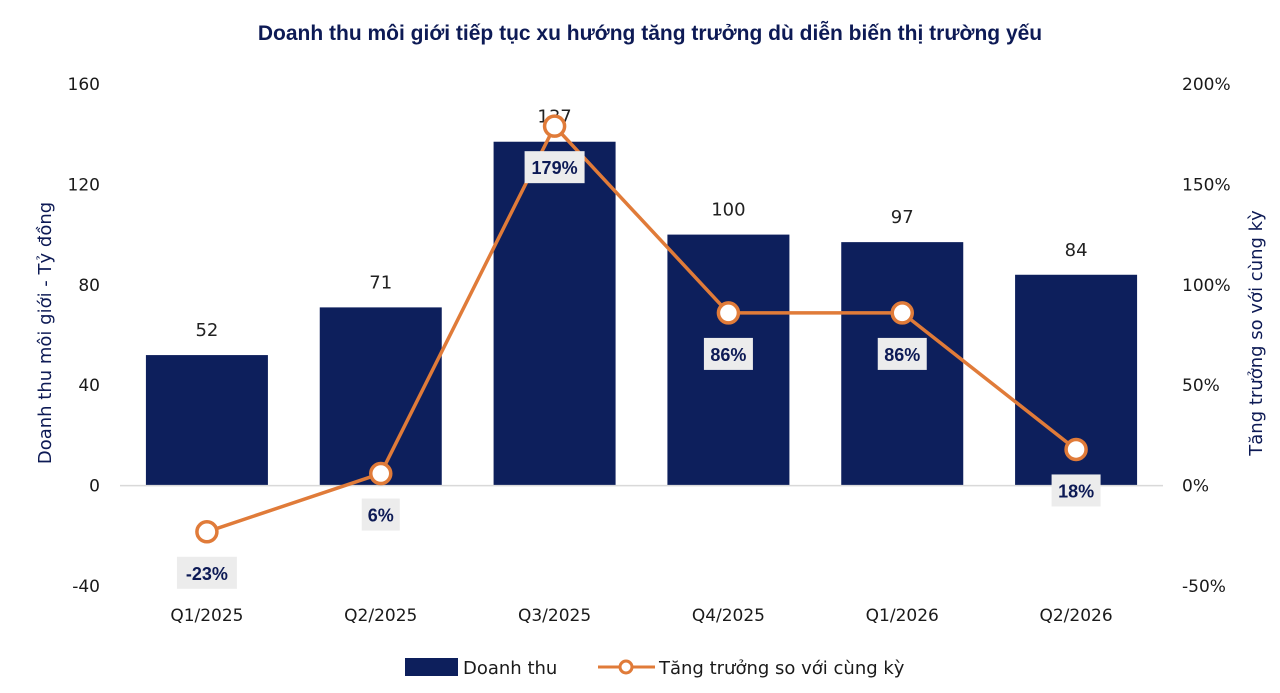  Describe the element at coordinates (1206, 336) in the screenshot. I see `y-axis-right: -50% 0% 50% 100% 150% 200%` at that location.